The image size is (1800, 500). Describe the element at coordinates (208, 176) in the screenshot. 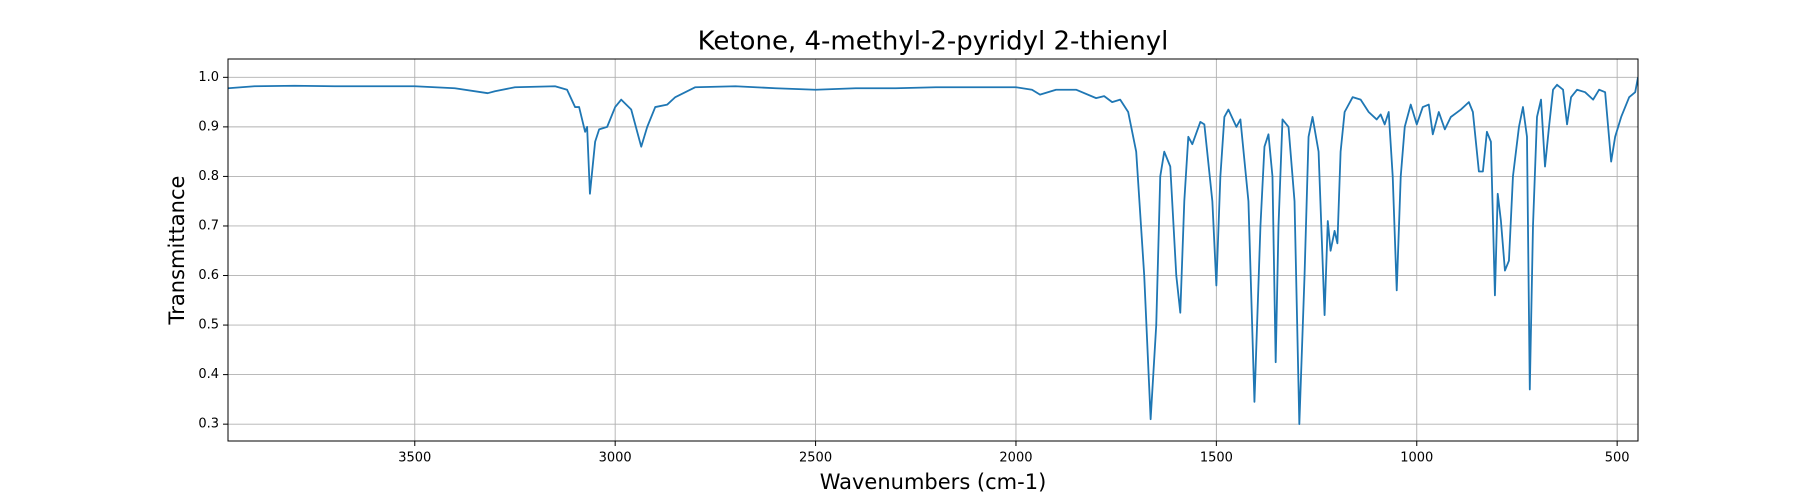

I see `y-tick-label: 0.8` at that location.